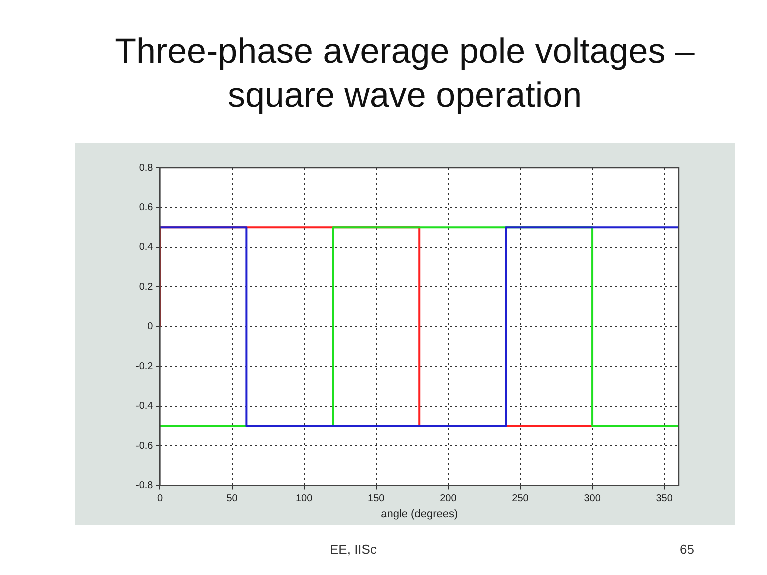 This screenshot has width=767, height=575. Describe the element at coordinates (353, 549) in the screenshot. I see `text: EE, IISc` at that location.